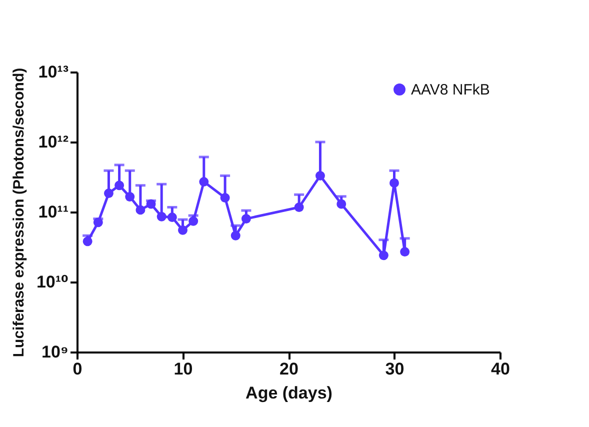 The height and width of the screenshot is (427, 589). I want to click on x-tick-label: 0, so click(77, 369).